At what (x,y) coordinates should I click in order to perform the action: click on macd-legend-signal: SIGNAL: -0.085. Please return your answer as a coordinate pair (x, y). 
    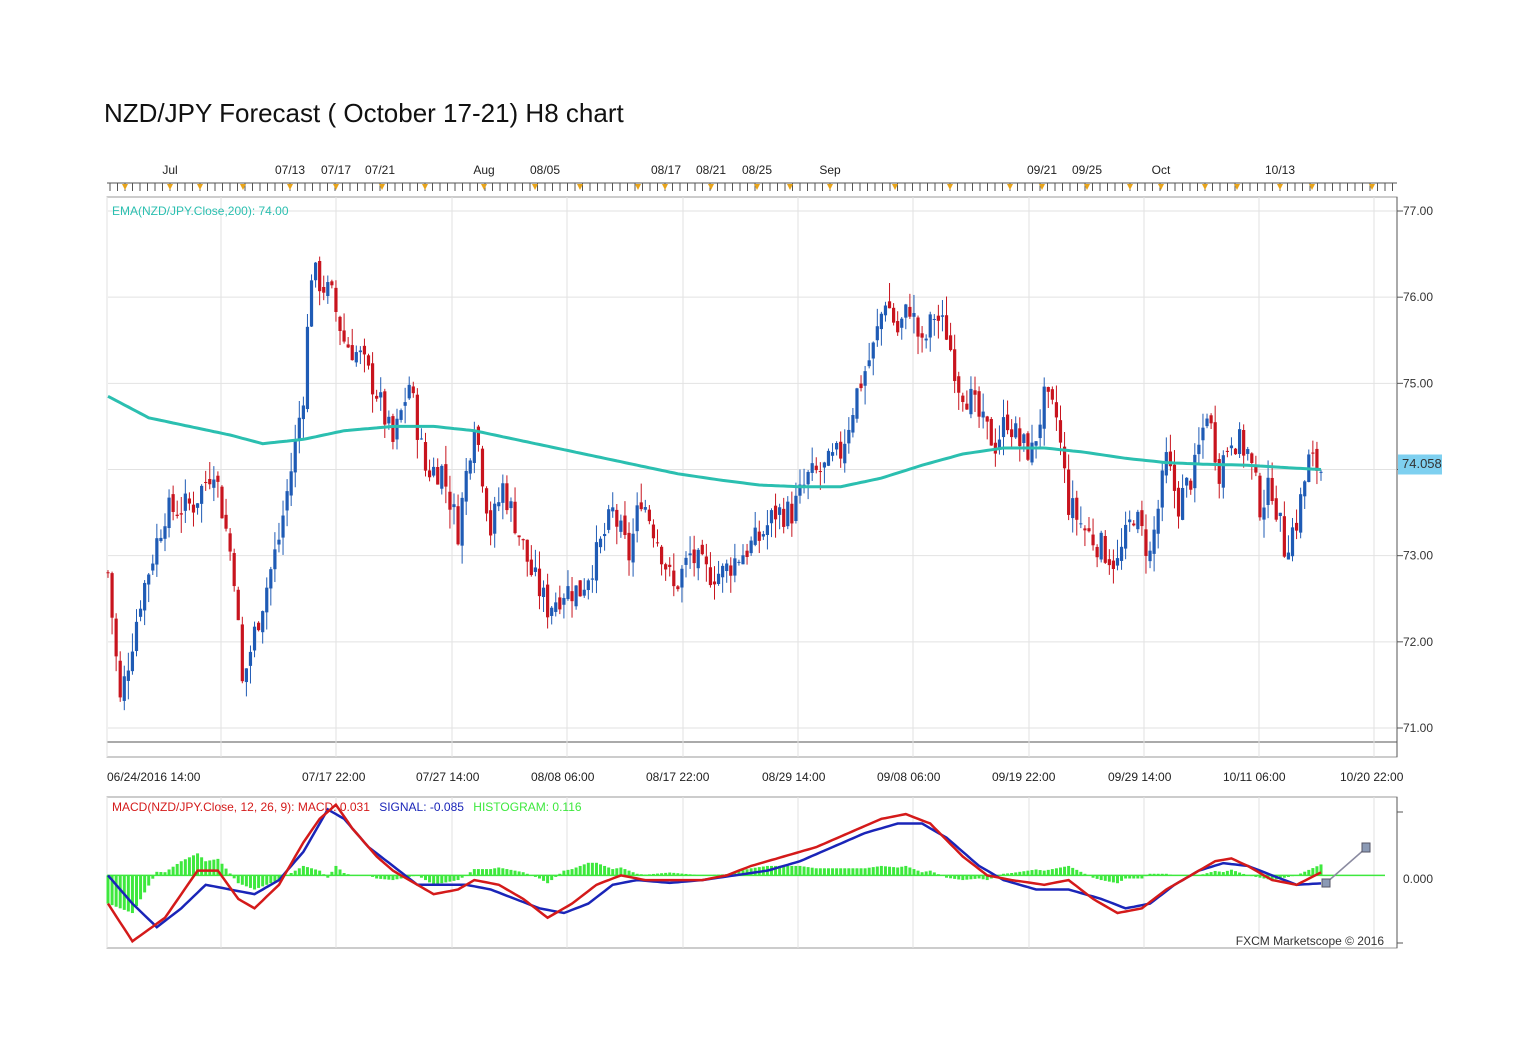
    Looking at the image, I should click on (421, 807).